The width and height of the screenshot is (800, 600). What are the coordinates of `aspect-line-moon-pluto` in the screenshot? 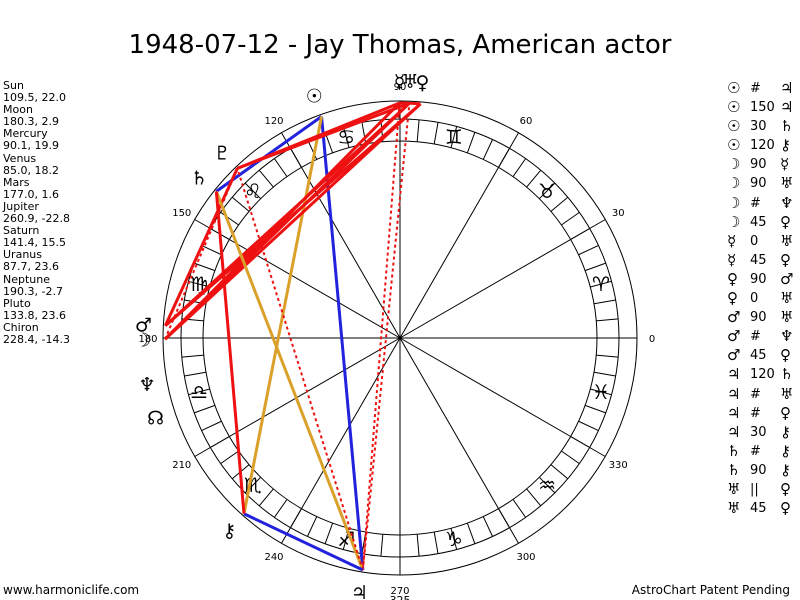 It's located at (201, 253).